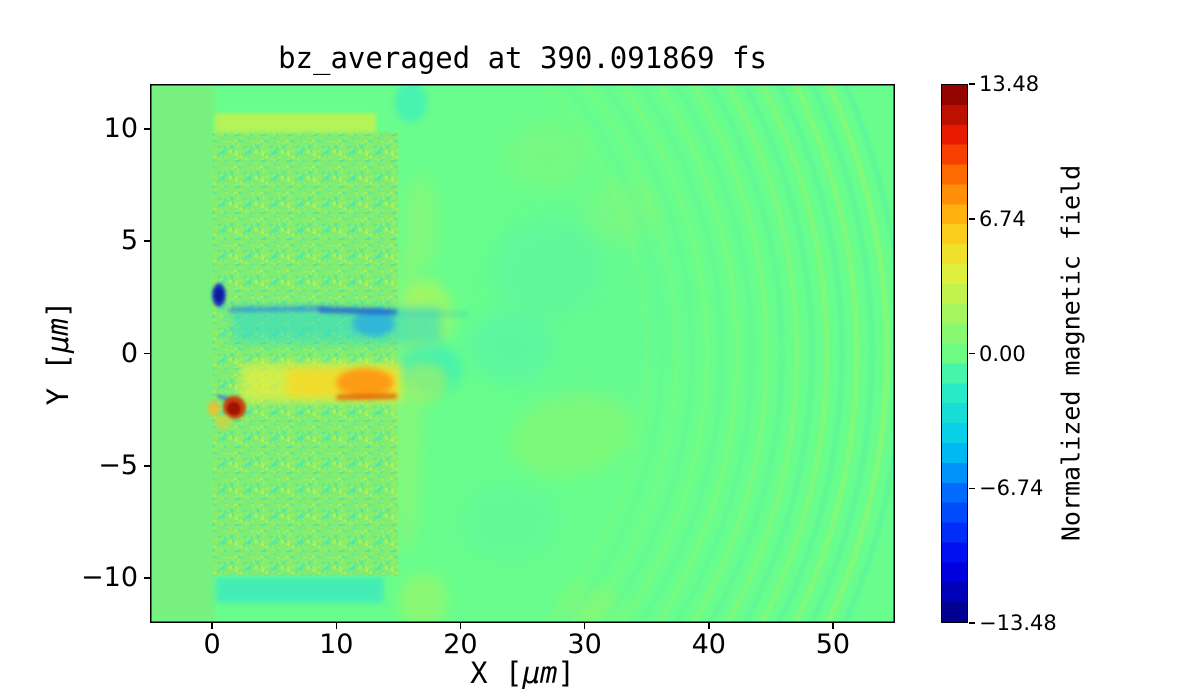  What do you see at coordinates (460, 644) in the screenshot?
I see `x-tick-label: 20` at bounding box center [460, 644].